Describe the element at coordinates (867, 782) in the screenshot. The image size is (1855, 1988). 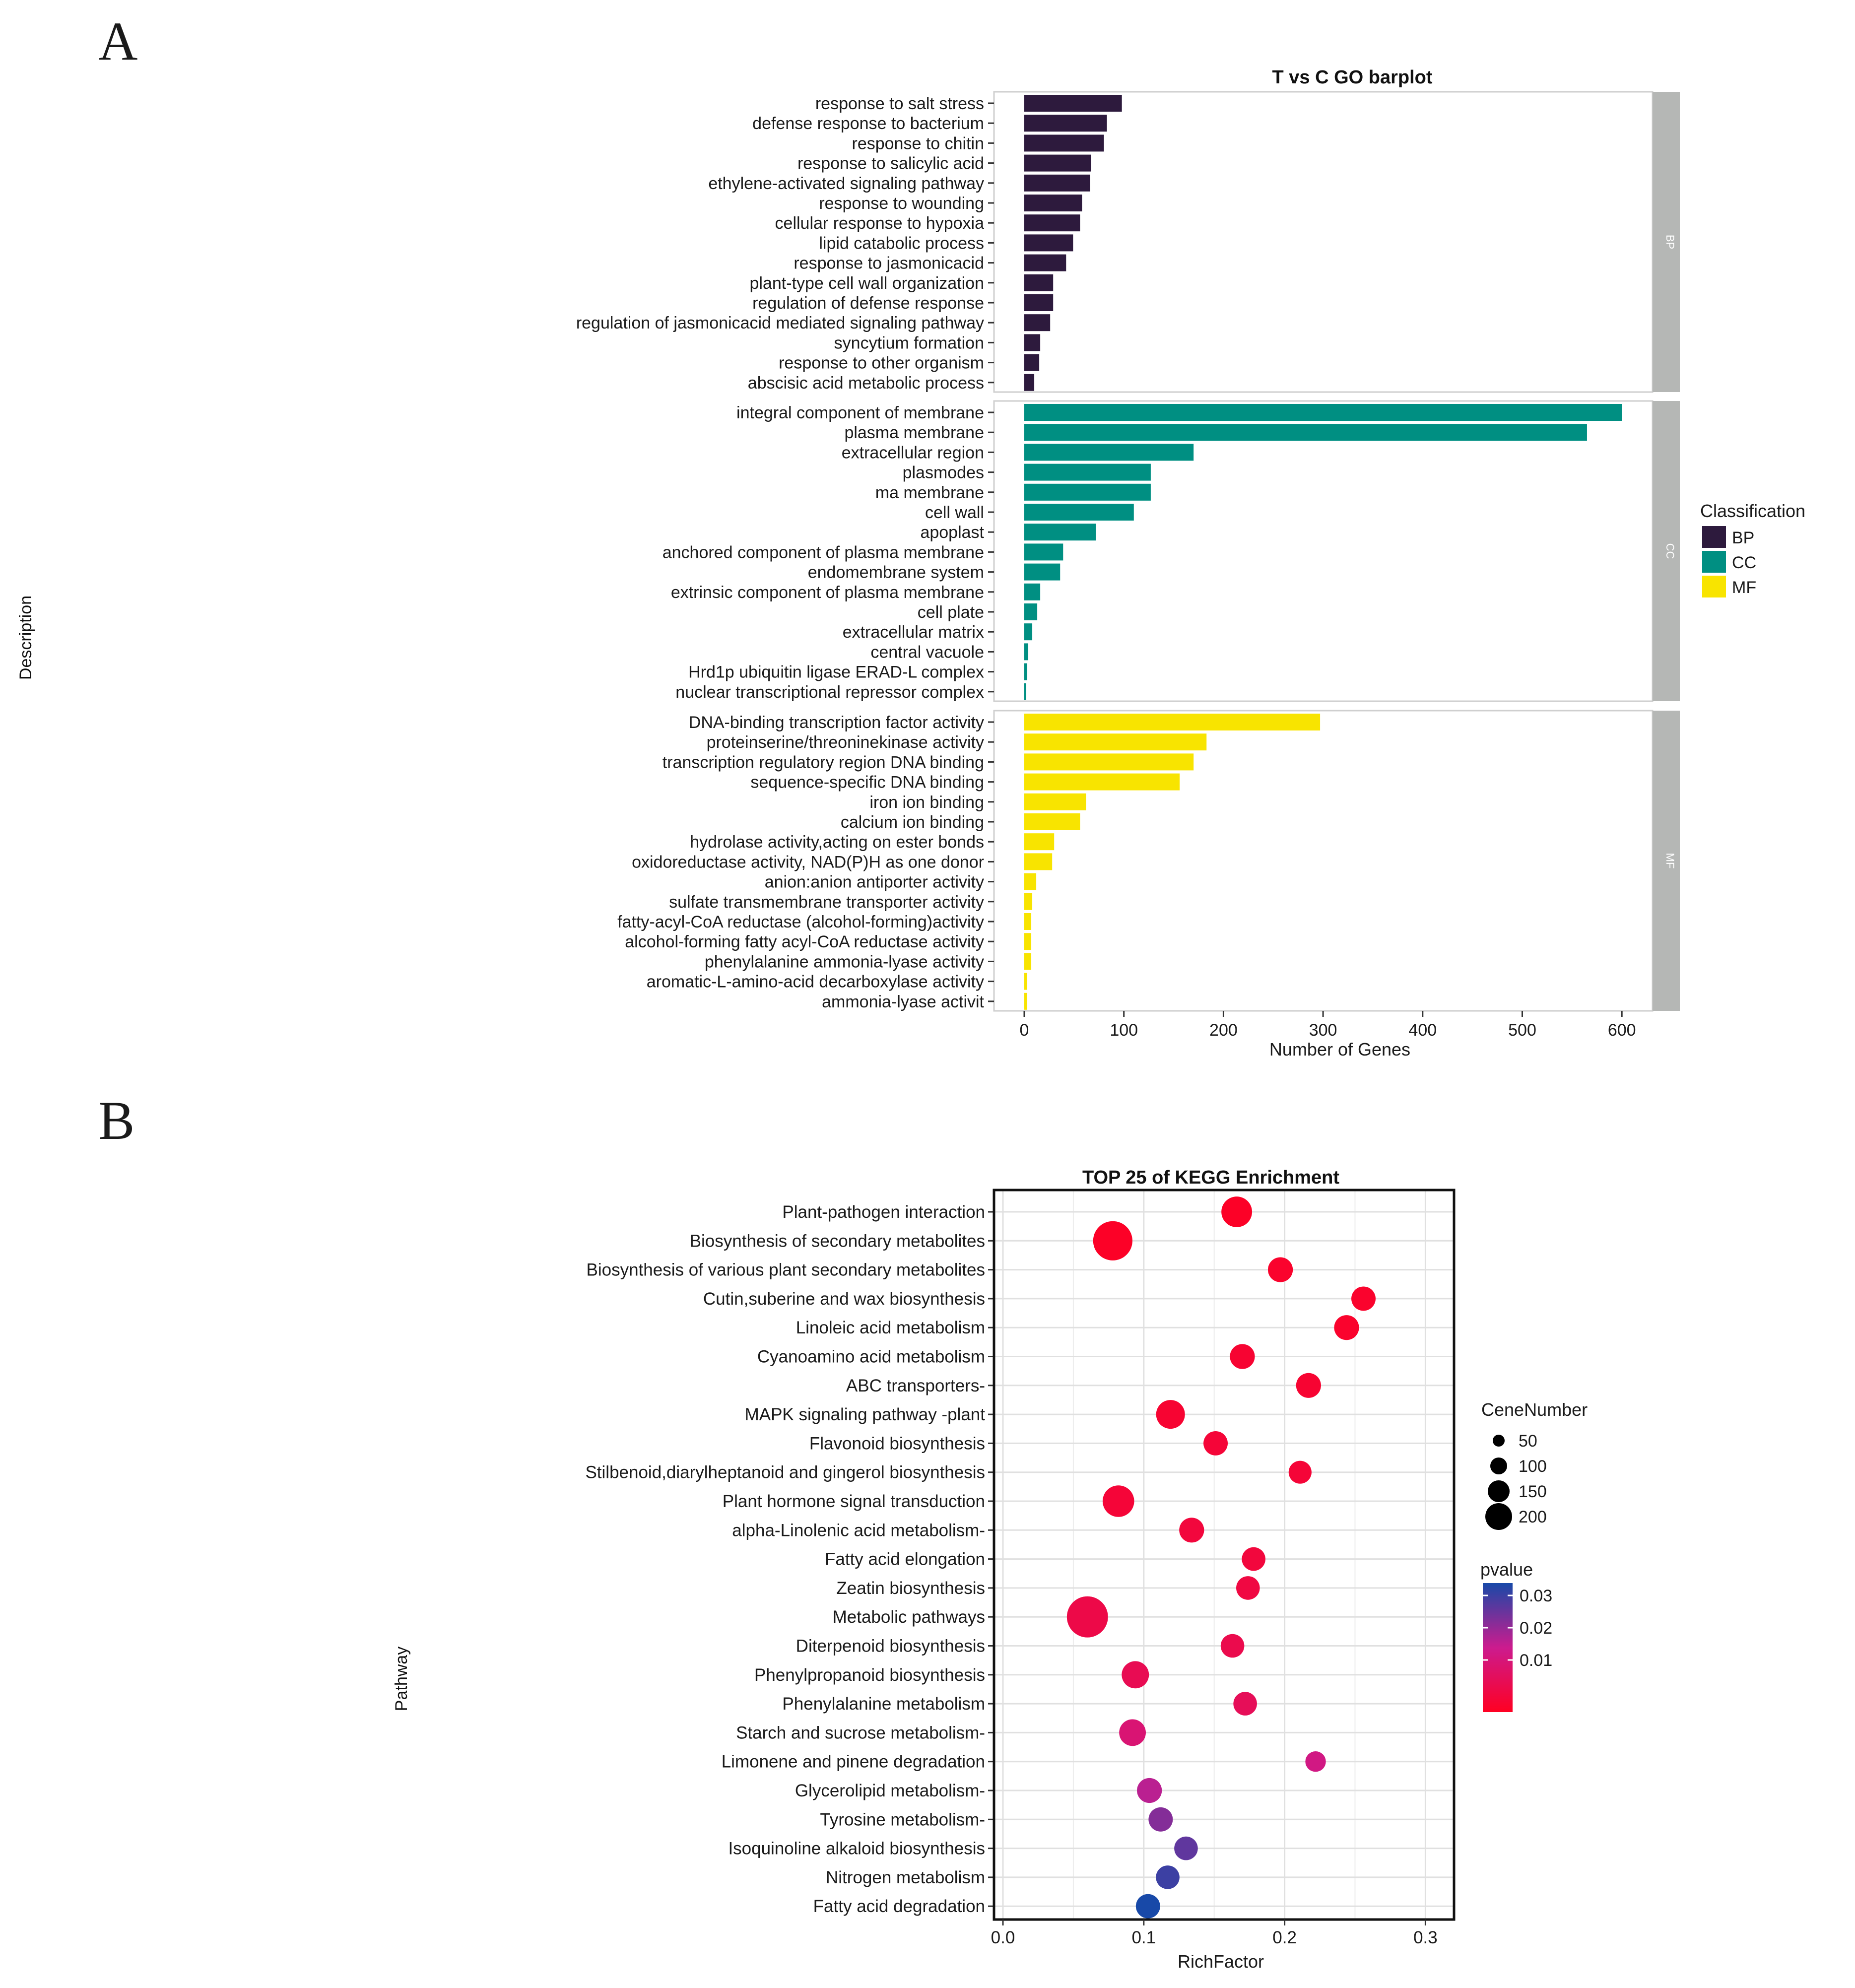
I see `go-category-label: sequence-specific DNA binding` at that location.